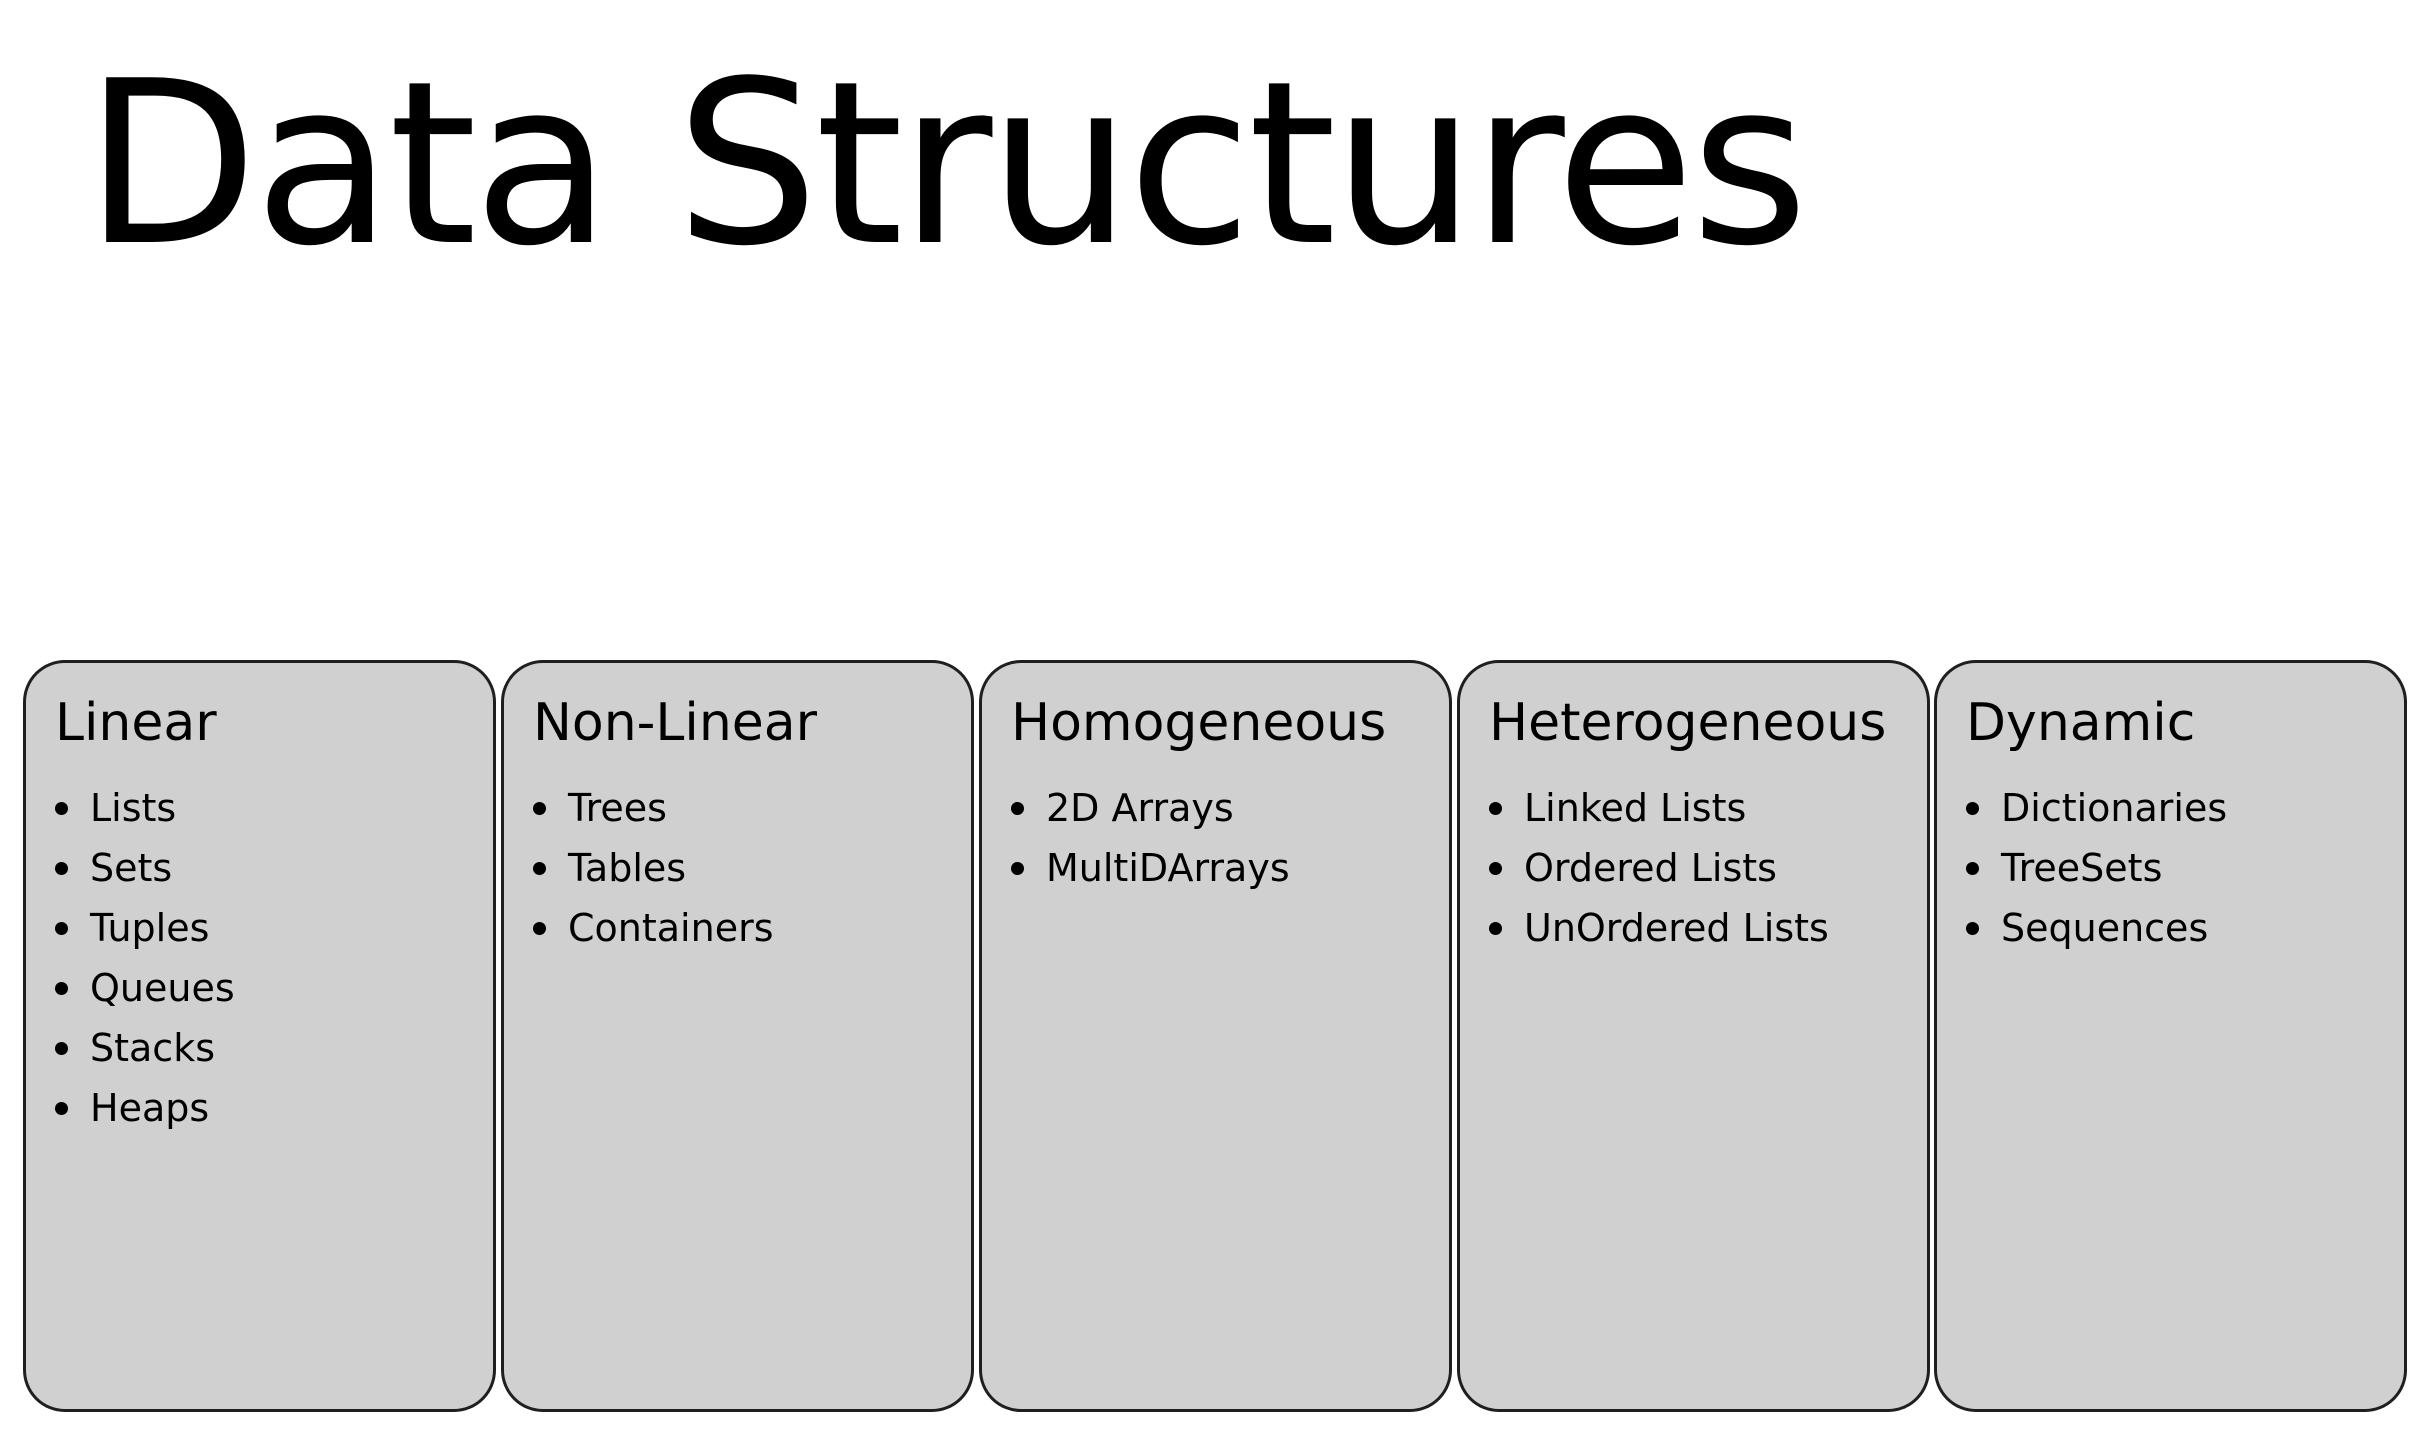  Describe the element at coordinates (675, 723) in the screenshot. I see `category-title: Non-Linear` at that location.